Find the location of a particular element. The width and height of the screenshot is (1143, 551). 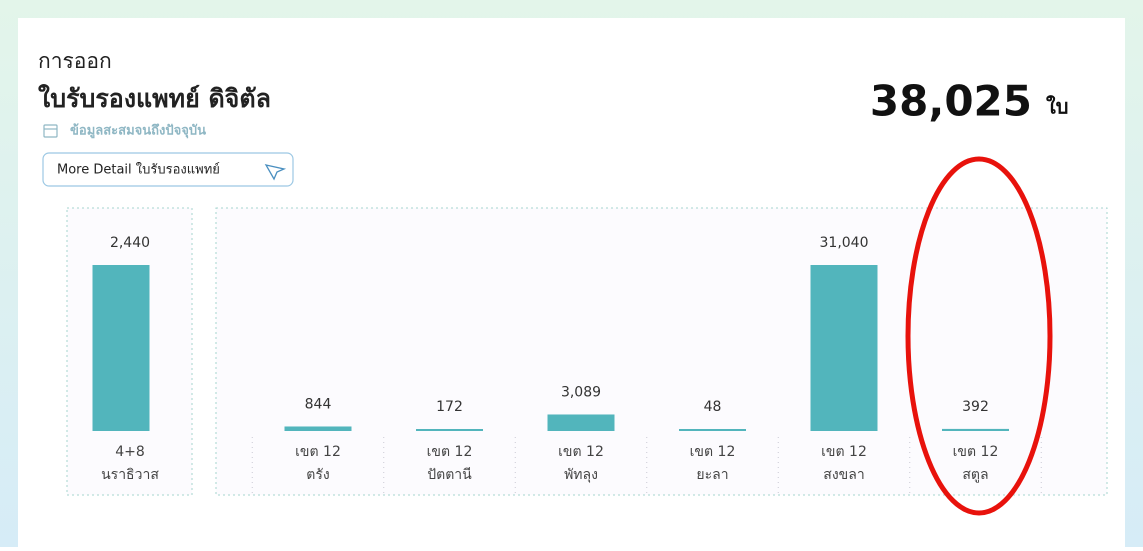

category-label: สงขลา is located at coordinates (843, 475).